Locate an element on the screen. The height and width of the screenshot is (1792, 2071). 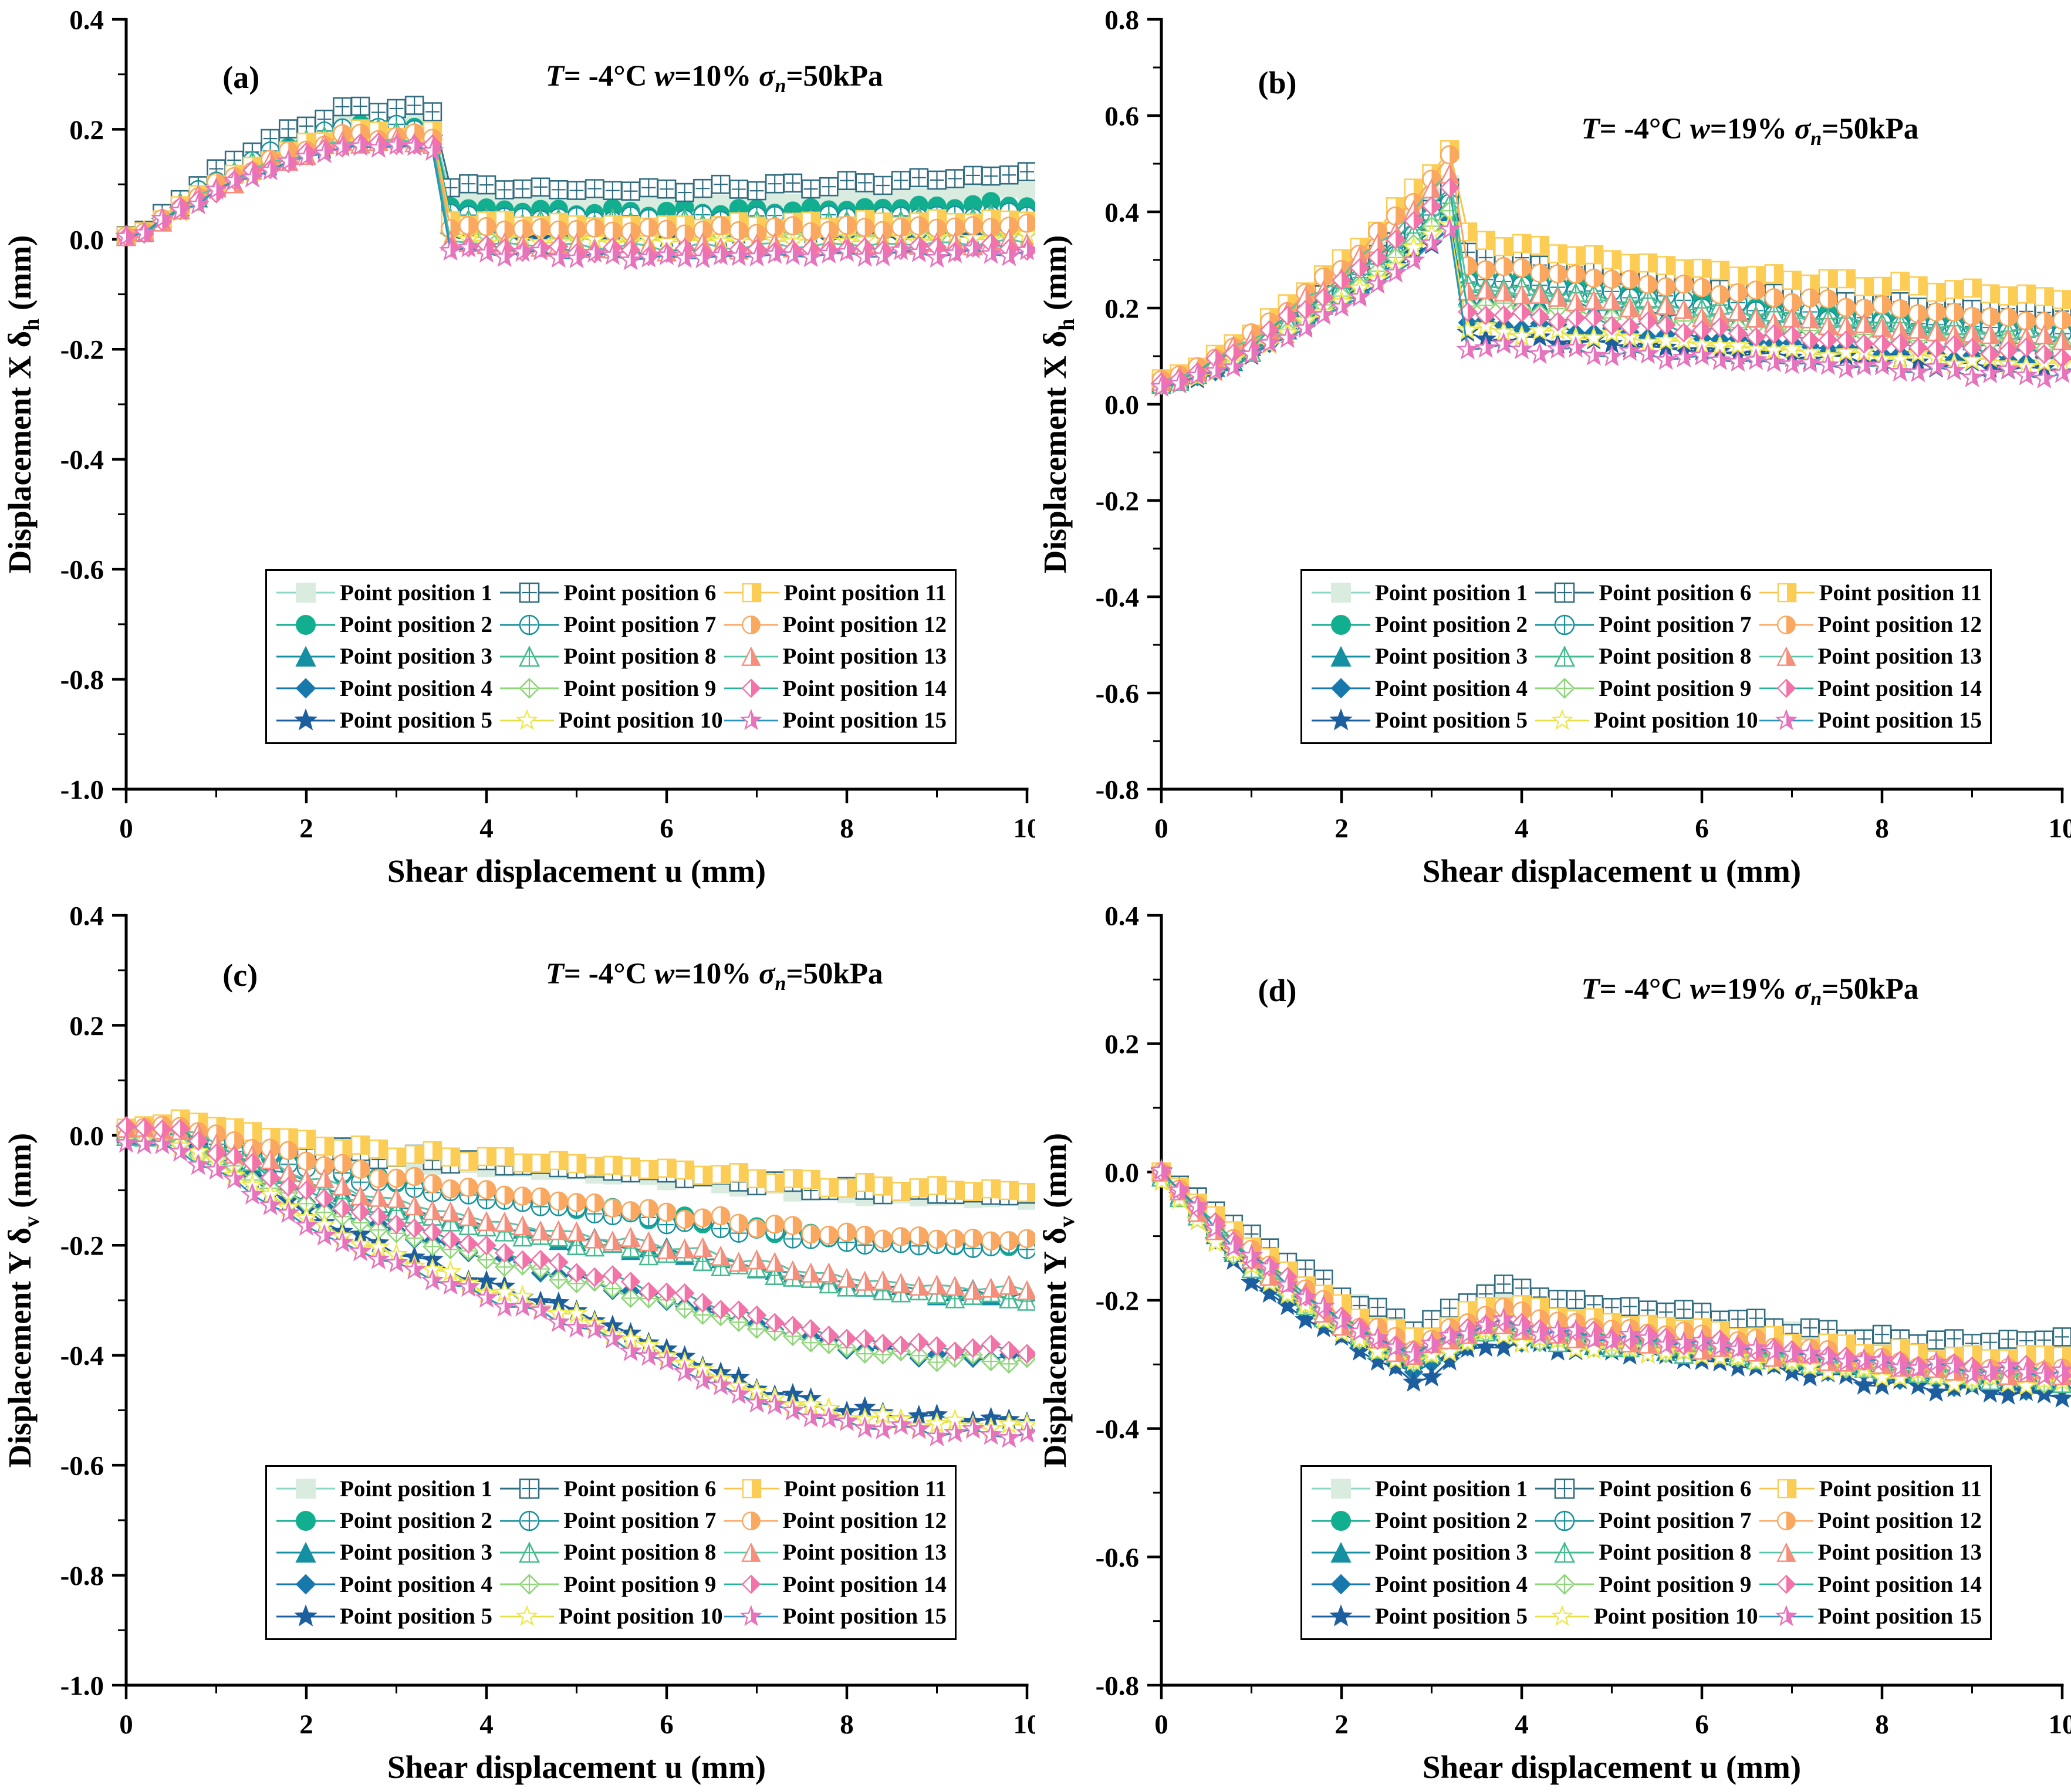
y-tick-label: -0.8 is located at coordinates (82, 680).